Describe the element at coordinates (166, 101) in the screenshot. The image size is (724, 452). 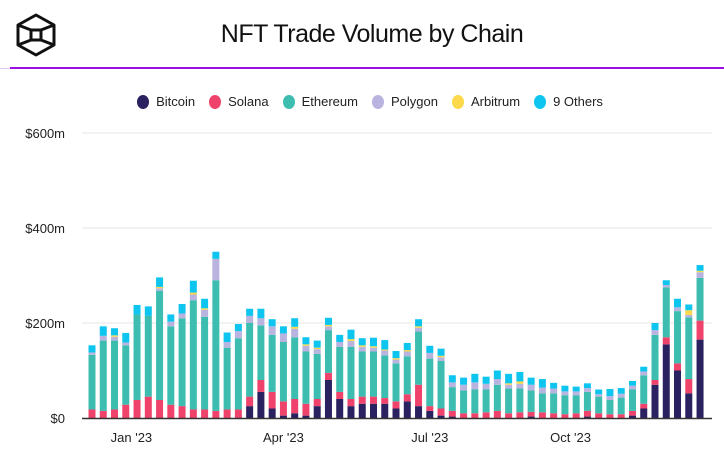
I see `legend-item-bitcoin: Bitcoin` at that location.